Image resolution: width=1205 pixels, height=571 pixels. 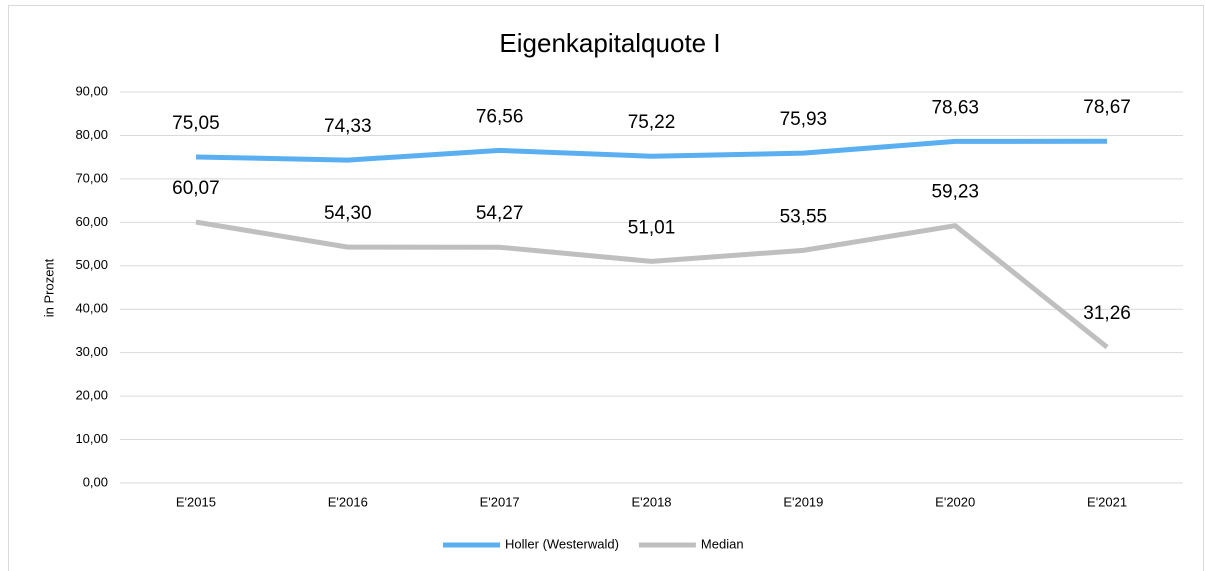 What do you see at coordinates (91, 177) in the screenshot?
I see `y-tick-label: 70,00` at bounding box center [91, 177].